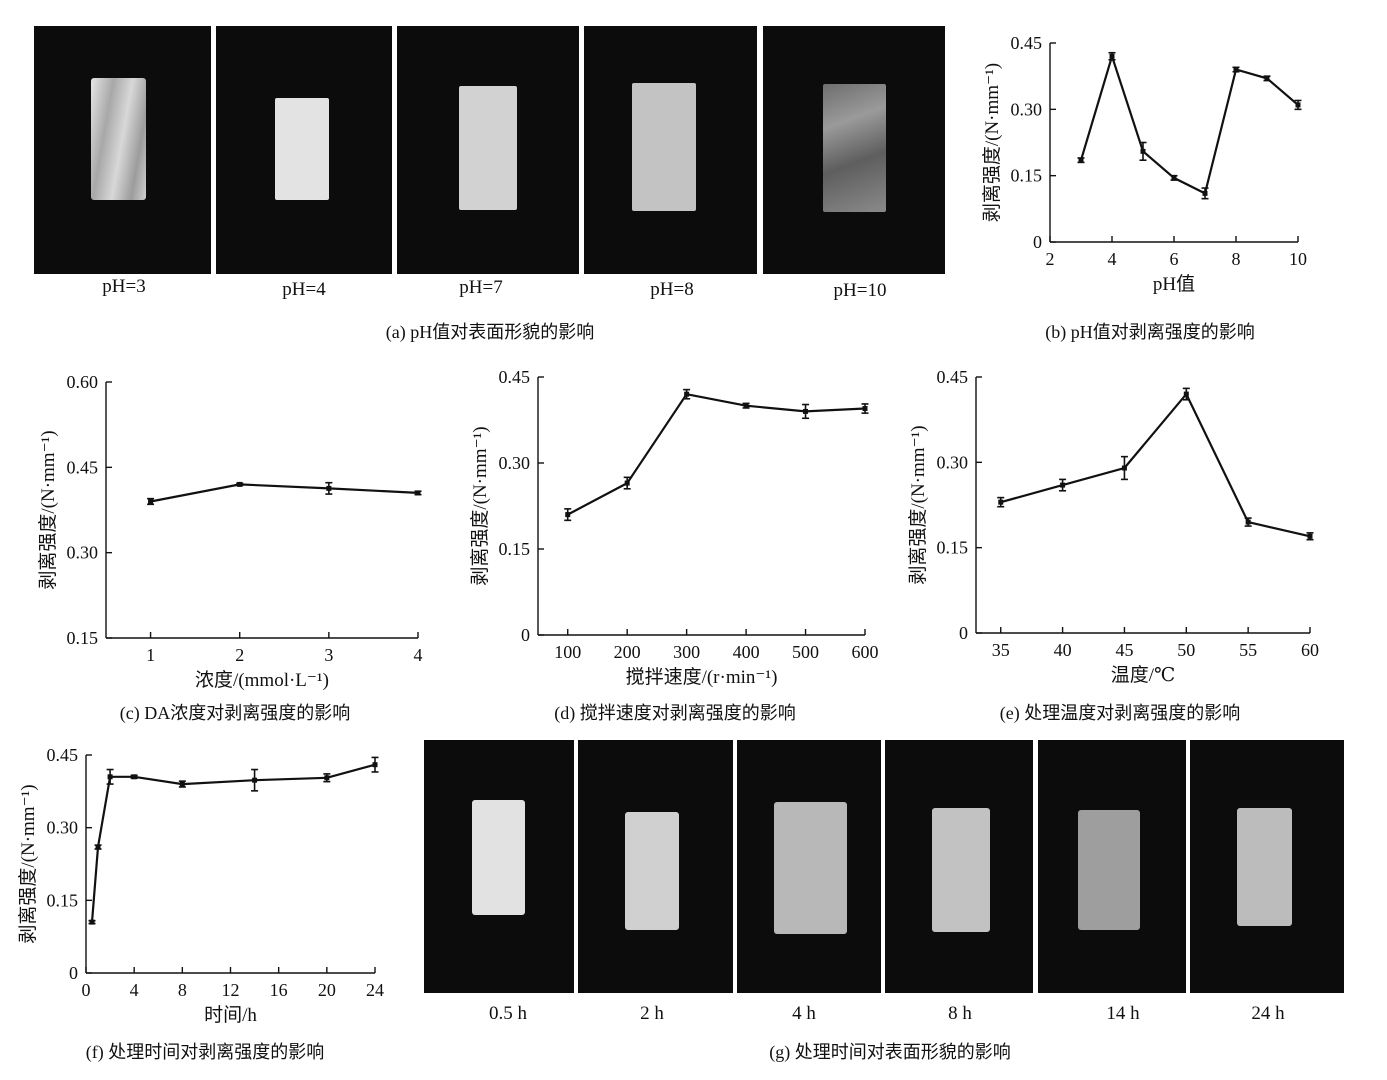 Image resolution: width=1387 pixels, height=1080 pixels. What do you see at coordinates (1174, 284) in the screenshot?
I see `x-axis-label: pH值` at bounding box center [1174, 284].